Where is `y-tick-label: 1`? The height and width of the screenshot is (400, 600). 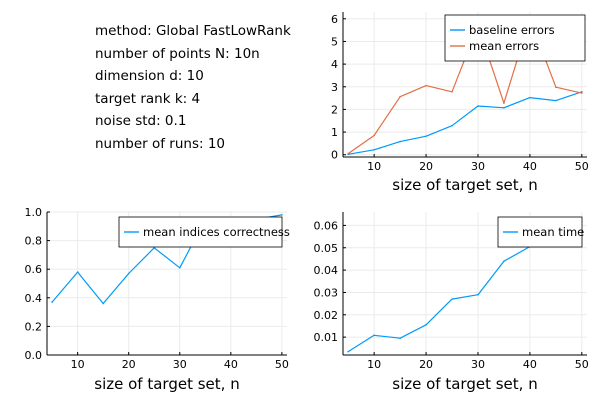
y-tick-label: 1 is located at coordinates (334, 132).